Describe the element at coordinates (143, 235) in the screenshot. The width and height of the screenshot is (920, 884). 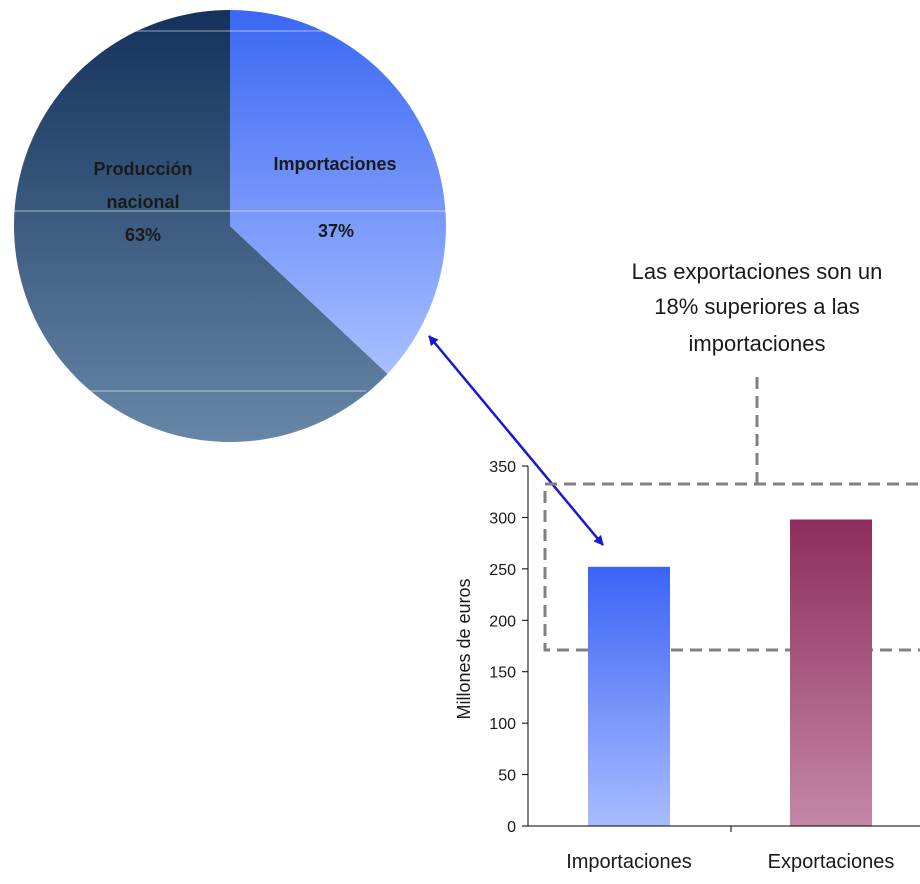
I see `pie-value-produccion: 63%` at that location.